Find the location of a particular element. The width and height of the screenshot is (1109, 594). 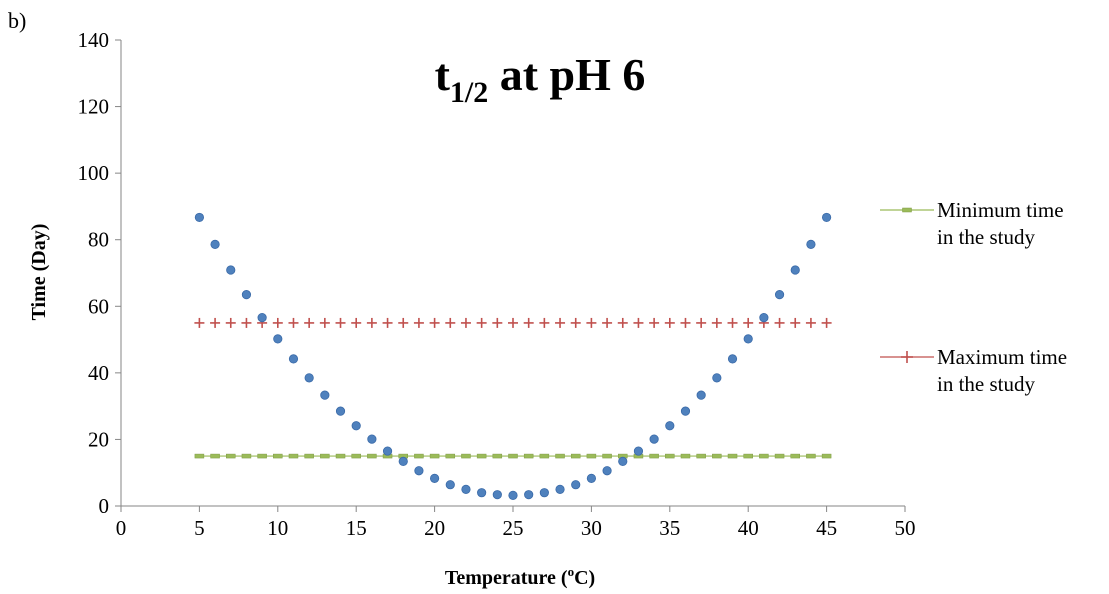

x-tick-label: 20 is located at coordinates (434, 528).